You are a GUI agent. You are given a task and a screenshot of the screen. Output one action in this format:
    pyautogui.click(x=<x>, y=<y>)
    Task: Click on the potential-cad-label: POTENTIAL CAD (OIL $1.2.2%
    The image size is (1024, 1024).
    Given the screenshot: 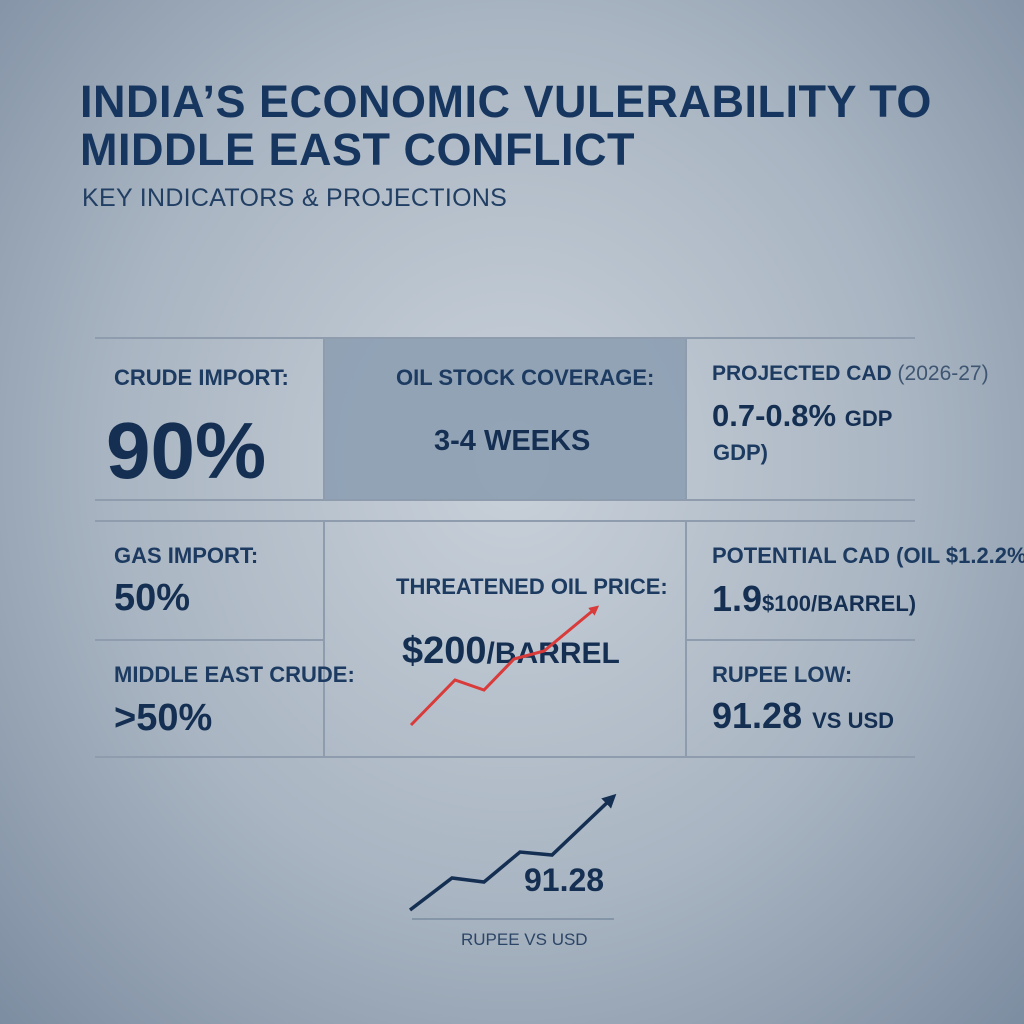 What is the action you would take?
    pyautogui.click(x=868, y=555)
    